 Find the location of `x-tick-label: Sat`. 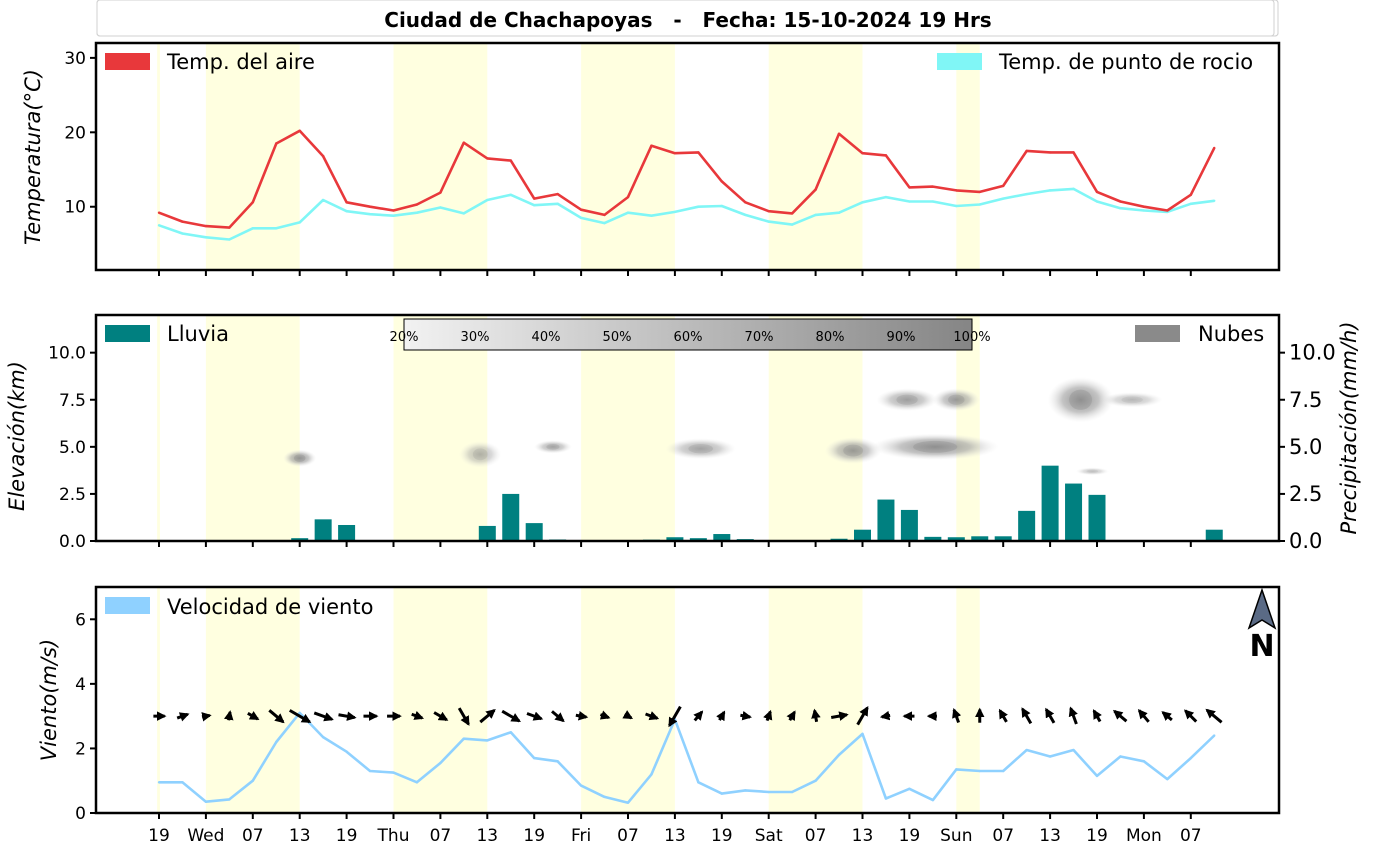

x-tick-label: Sat is located at coordinates (769, 836).